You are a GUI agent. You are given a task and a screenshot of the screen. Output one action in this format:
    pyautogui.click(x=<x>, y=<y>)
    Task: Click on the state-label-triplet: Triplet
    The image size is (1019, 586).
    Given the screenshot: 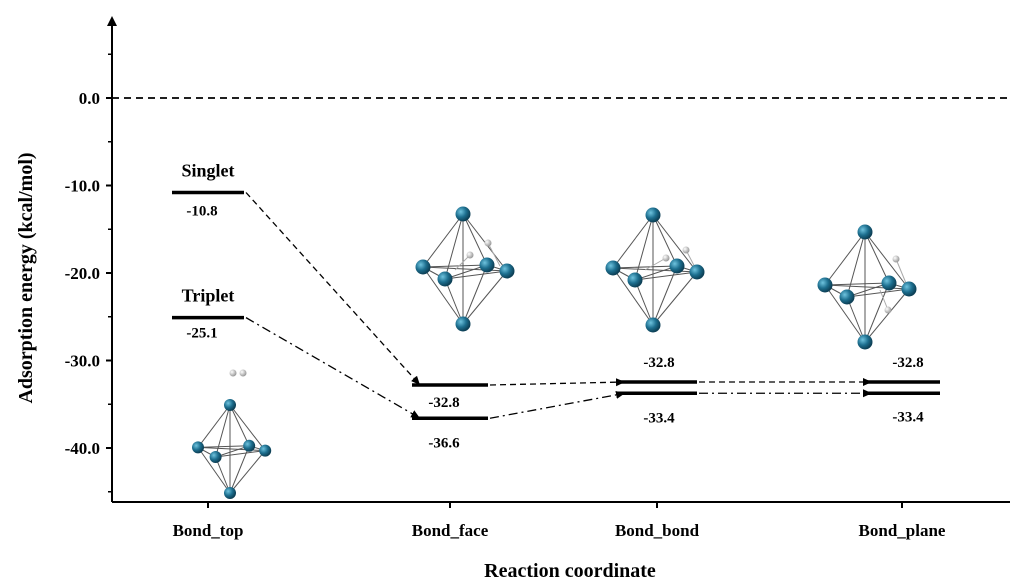 What is the action you would take?
    pyautogui.click(x=208, y=296)
    